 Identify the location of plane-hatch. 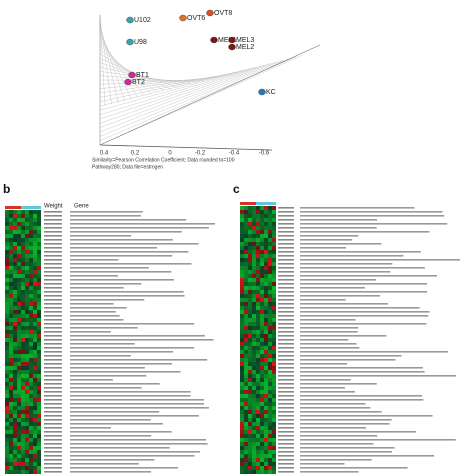
(158, 82).